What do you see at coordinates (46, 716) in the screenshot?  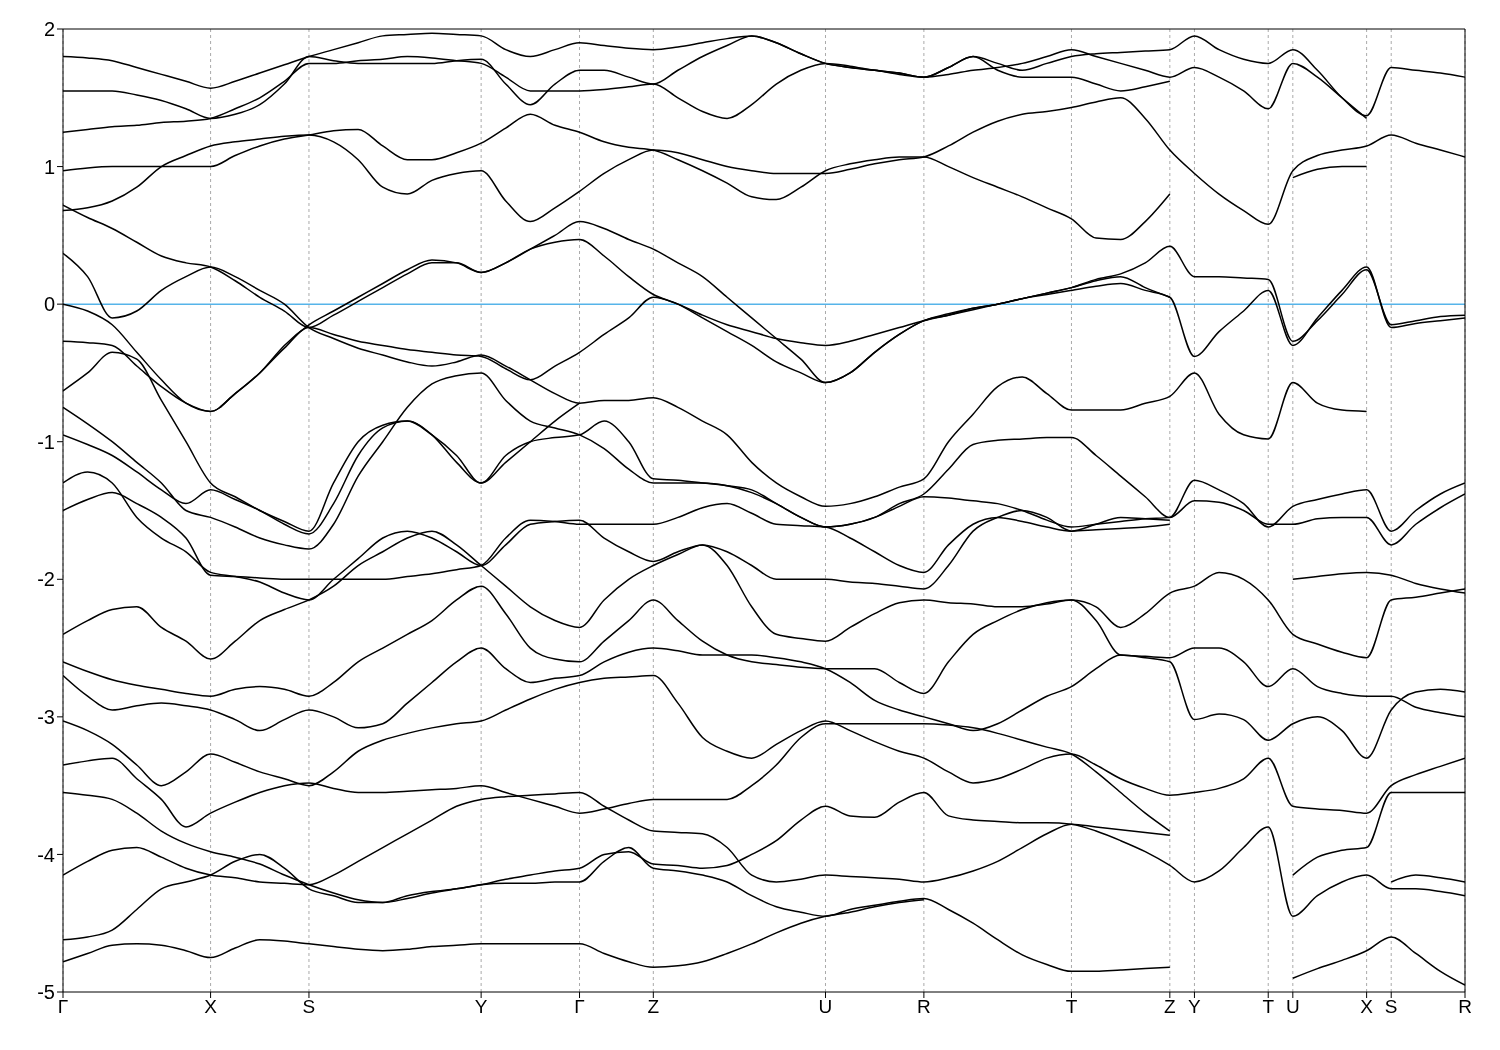 I see `y-tick-label: -3` at bounding box center [46, 716].